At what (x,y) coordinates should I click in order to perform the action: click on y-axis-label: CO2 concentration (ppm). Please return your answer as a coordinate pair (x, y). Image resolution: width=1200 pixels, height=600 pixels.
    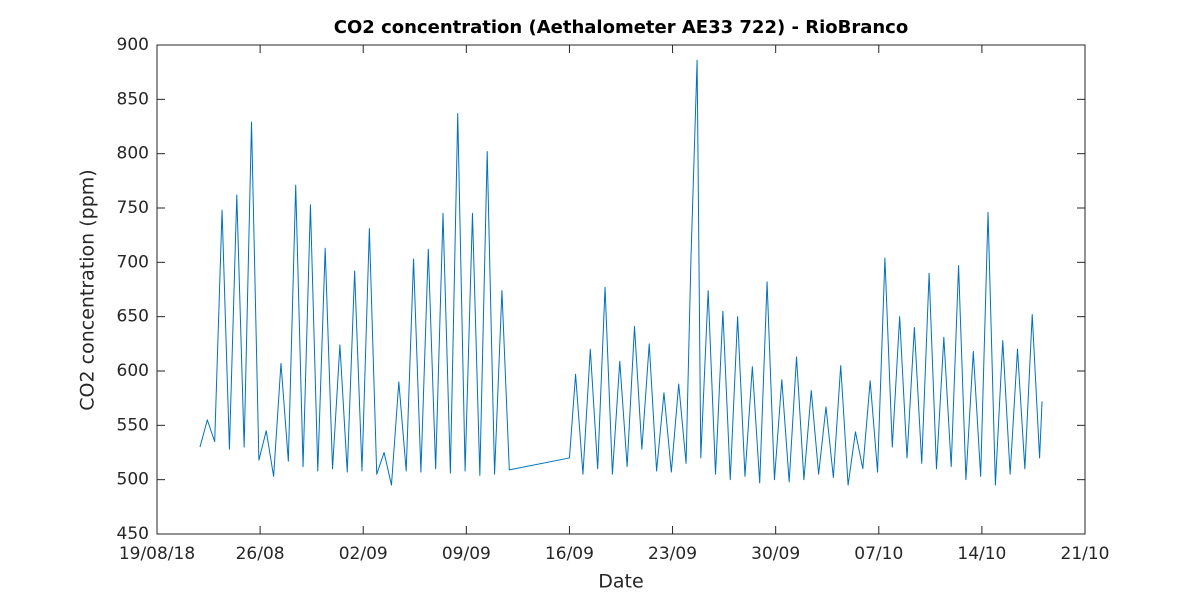
    Looking at the image, I should click on (88, 289).